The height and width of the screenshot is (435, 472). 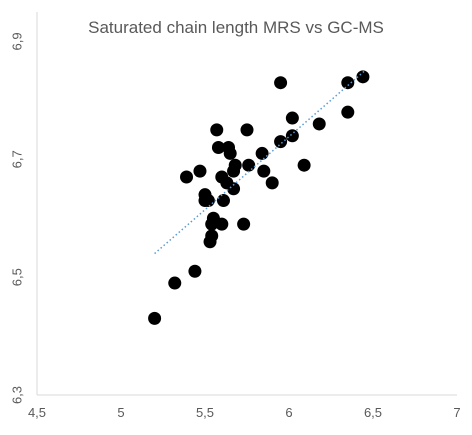 What do you see at coordinates (288, 412) in the screenshot?
I see `x-tick-label: 6` at bounding box center [288, 412].